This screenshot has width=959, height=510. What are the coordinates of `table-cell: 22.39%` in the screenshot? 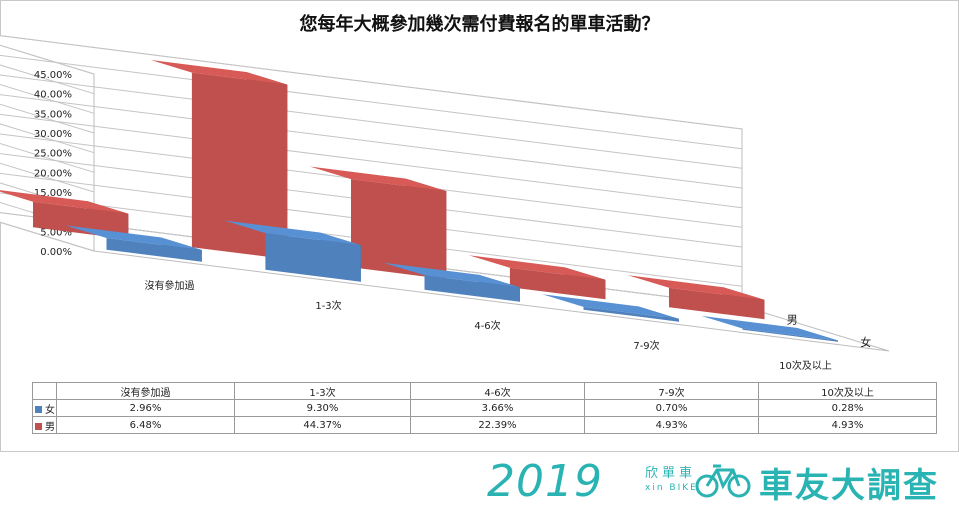 It's located at (497, 425).